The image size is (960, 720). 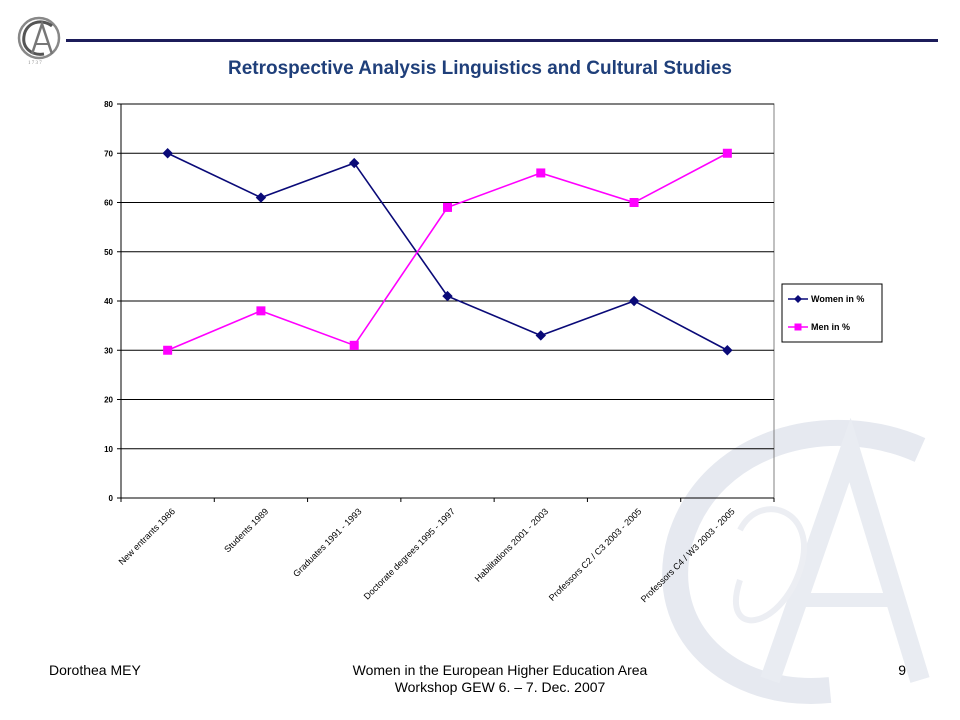 I want to click on x-tick-label: Professors C4 / W3 2003 - 2005, so click(x=688, y=555).